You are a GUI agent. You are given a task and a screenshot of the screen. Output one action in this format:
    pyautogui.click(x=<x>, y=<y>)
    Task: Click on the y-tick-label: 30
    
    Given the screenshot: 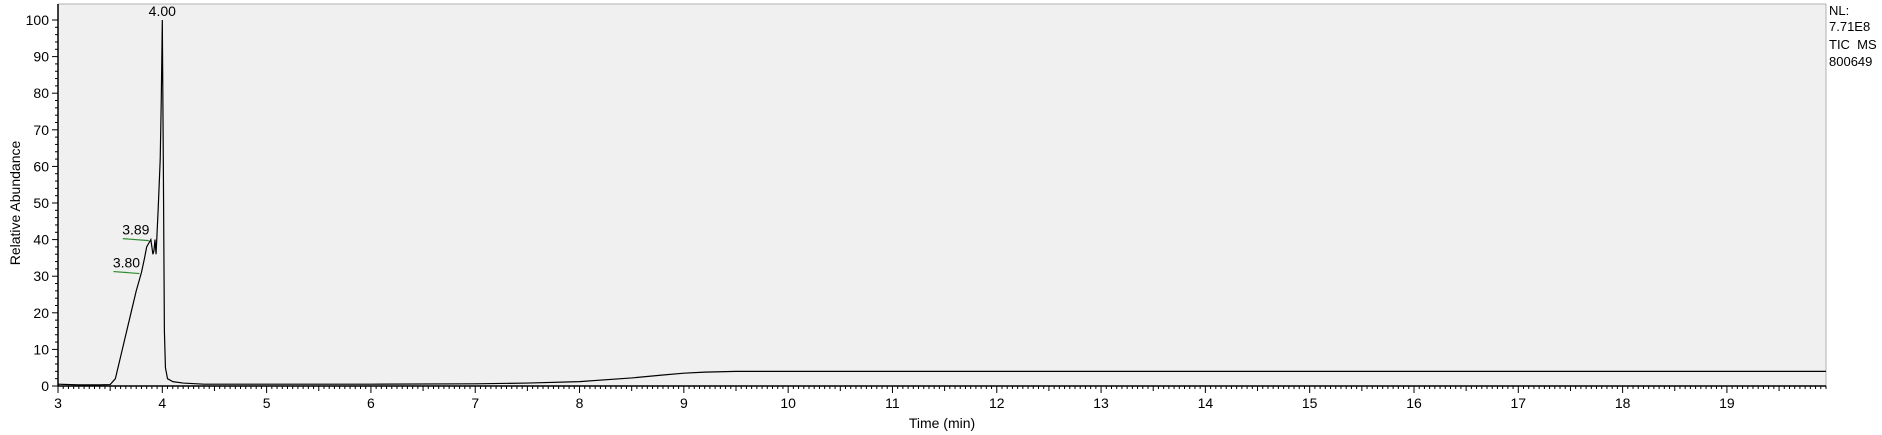 What is the action you would take?
    pyautogui.click(x=41, y=276)
    